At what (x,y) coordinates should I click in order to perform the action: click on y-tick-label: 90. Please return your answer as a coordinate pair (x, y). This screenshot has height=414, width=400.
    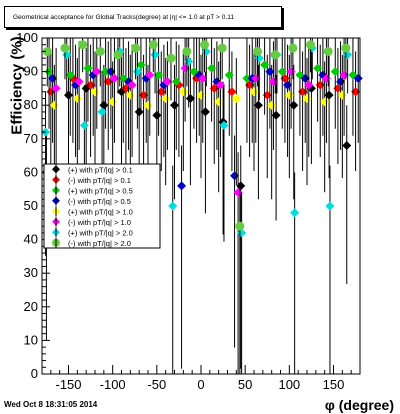
    Looking at the image, I should click on (31, 71).